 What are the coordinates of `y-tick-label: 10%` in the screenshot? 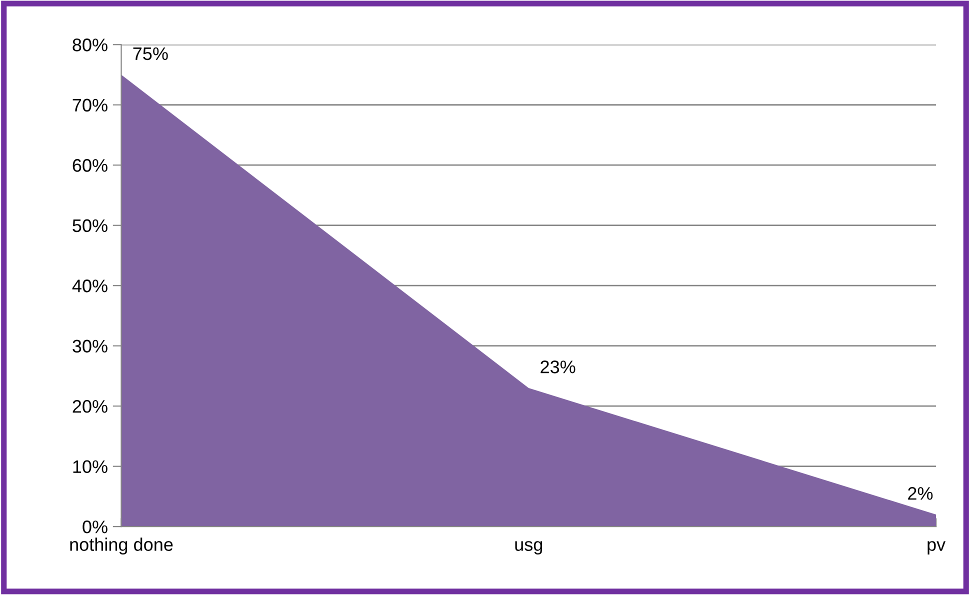 It's located at (90, 467).